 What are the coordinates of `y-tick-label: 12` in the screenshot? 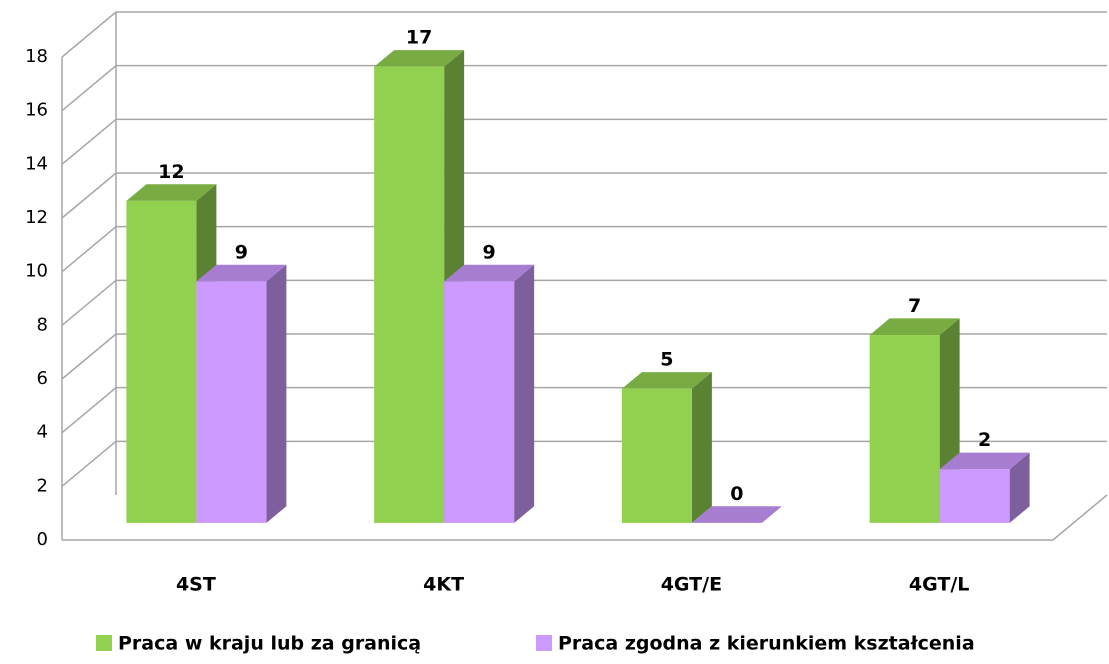 It's located at (36, 217).